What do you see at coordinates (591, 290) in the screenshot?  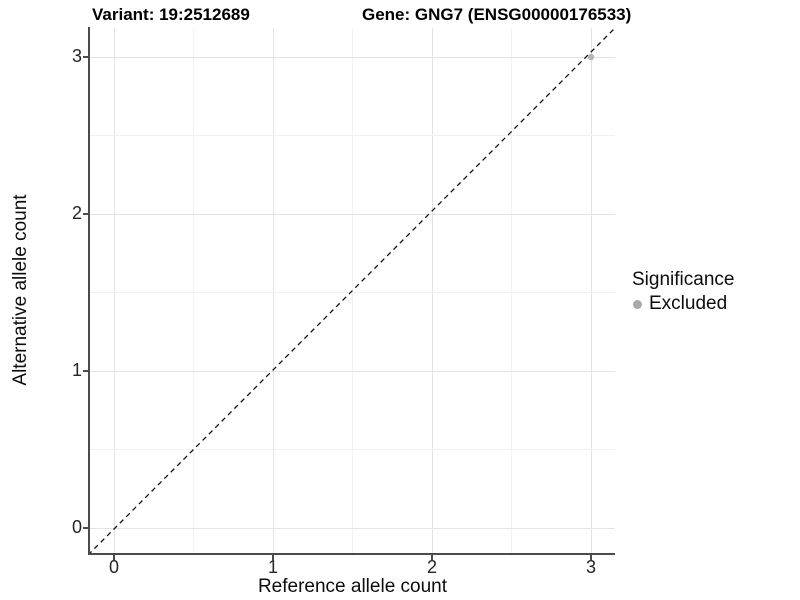 I see `gridline-x3` at bounding box center [591, 290].